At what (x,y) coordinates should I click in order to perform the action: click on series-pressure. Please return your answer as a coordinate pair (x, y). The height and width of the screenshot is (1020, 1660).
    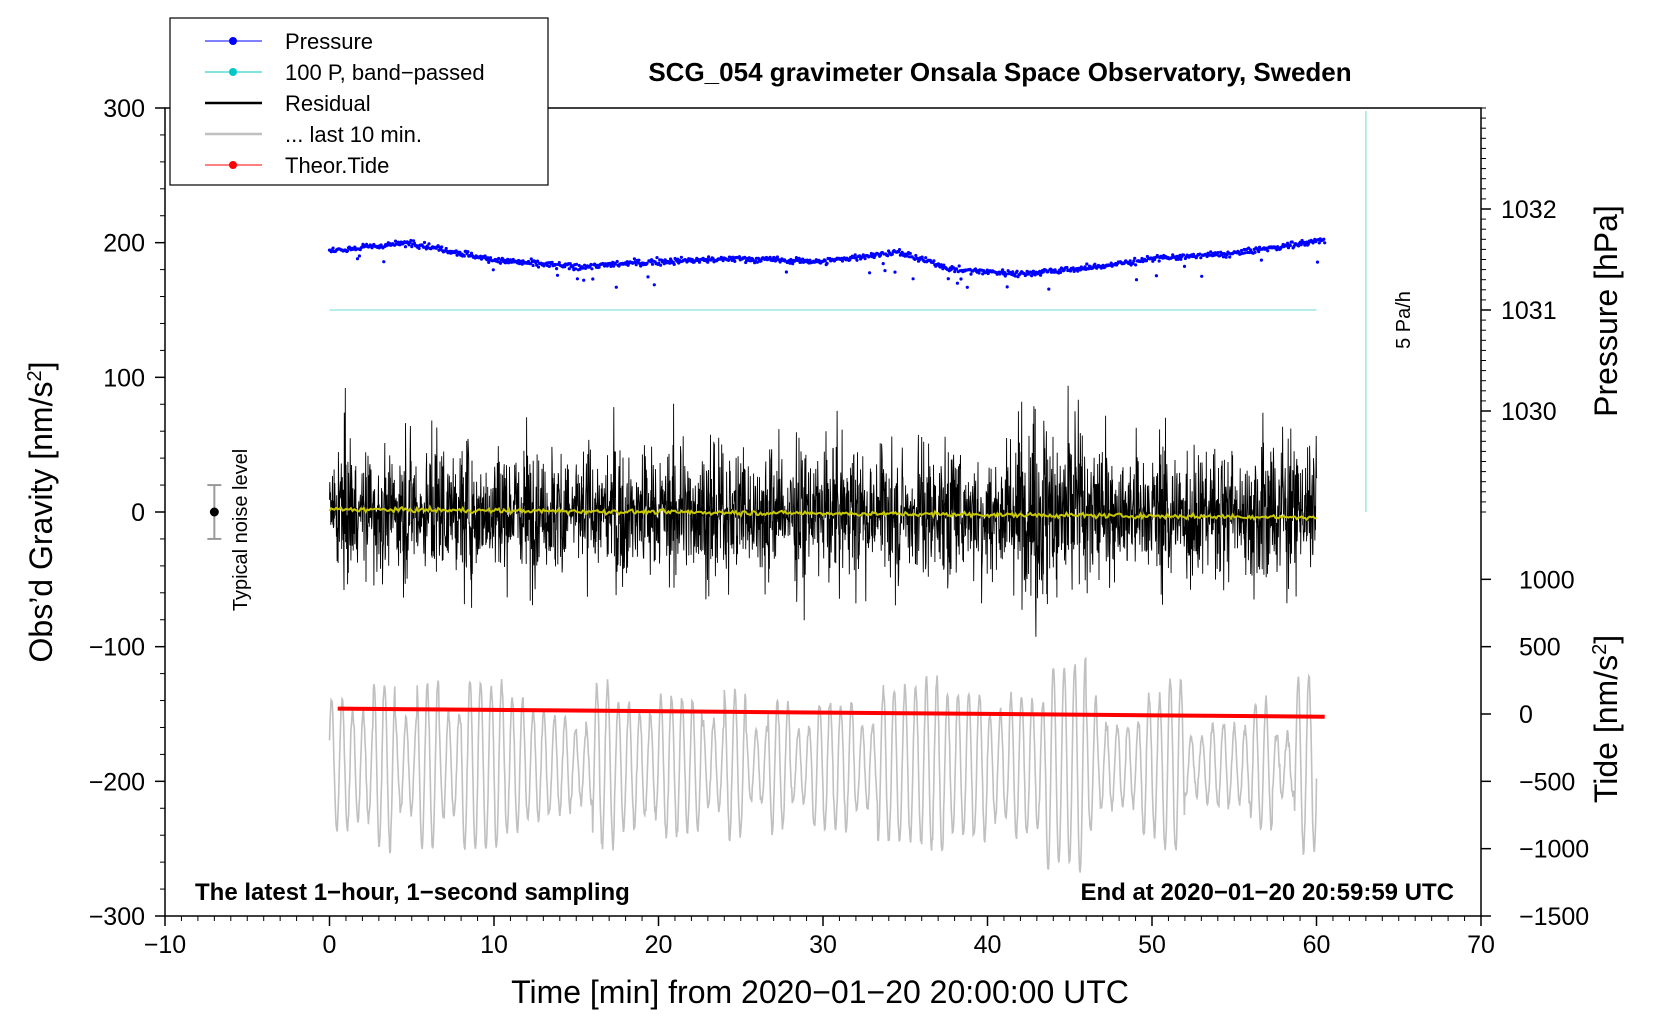
    Looking at the image, I should click on (827, 264).